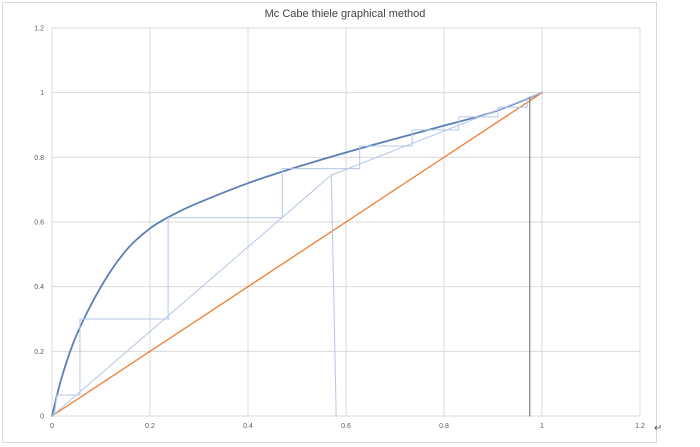  I want to click on return-glyph: ↵, so click(658, 428).